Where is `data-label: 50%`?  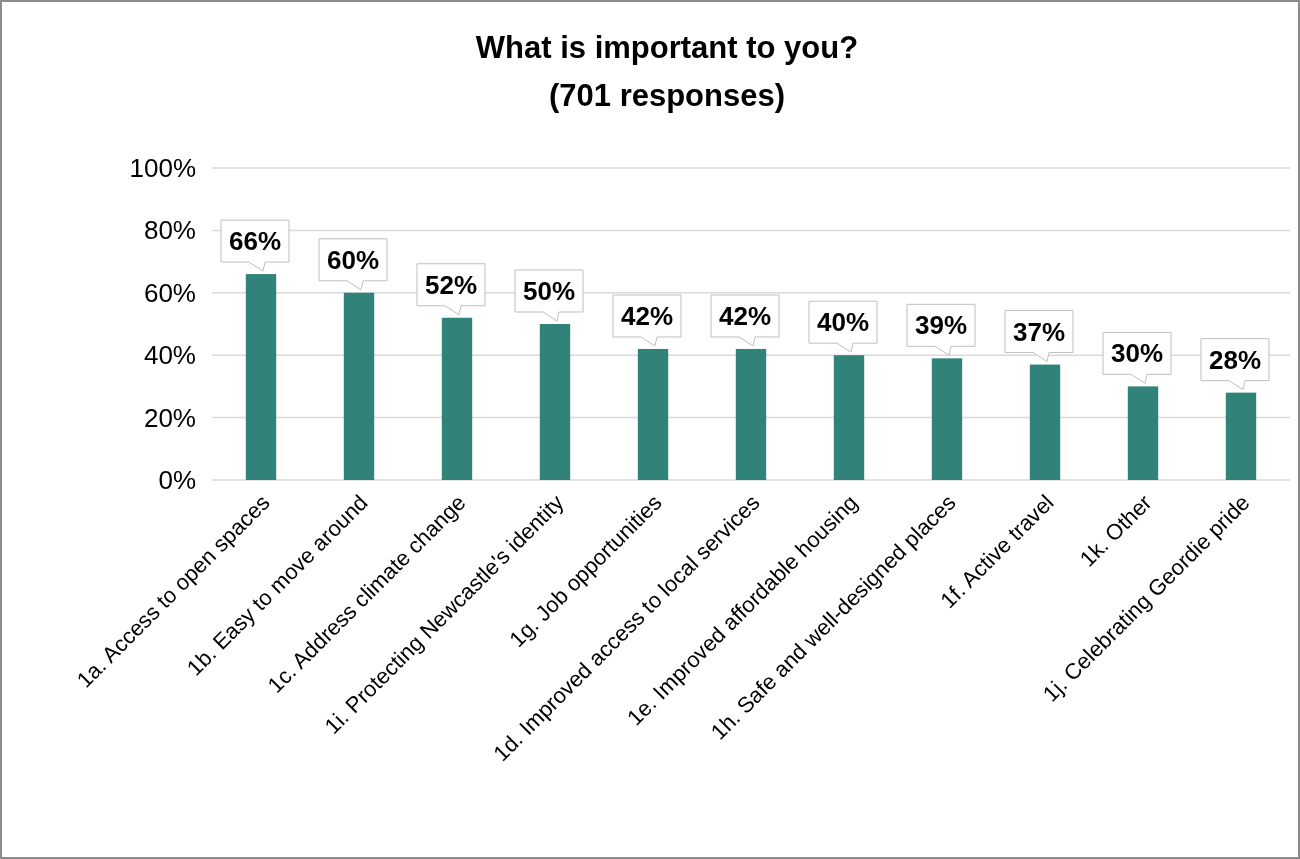 data-label: 50% is located at coordinates (549, 291).